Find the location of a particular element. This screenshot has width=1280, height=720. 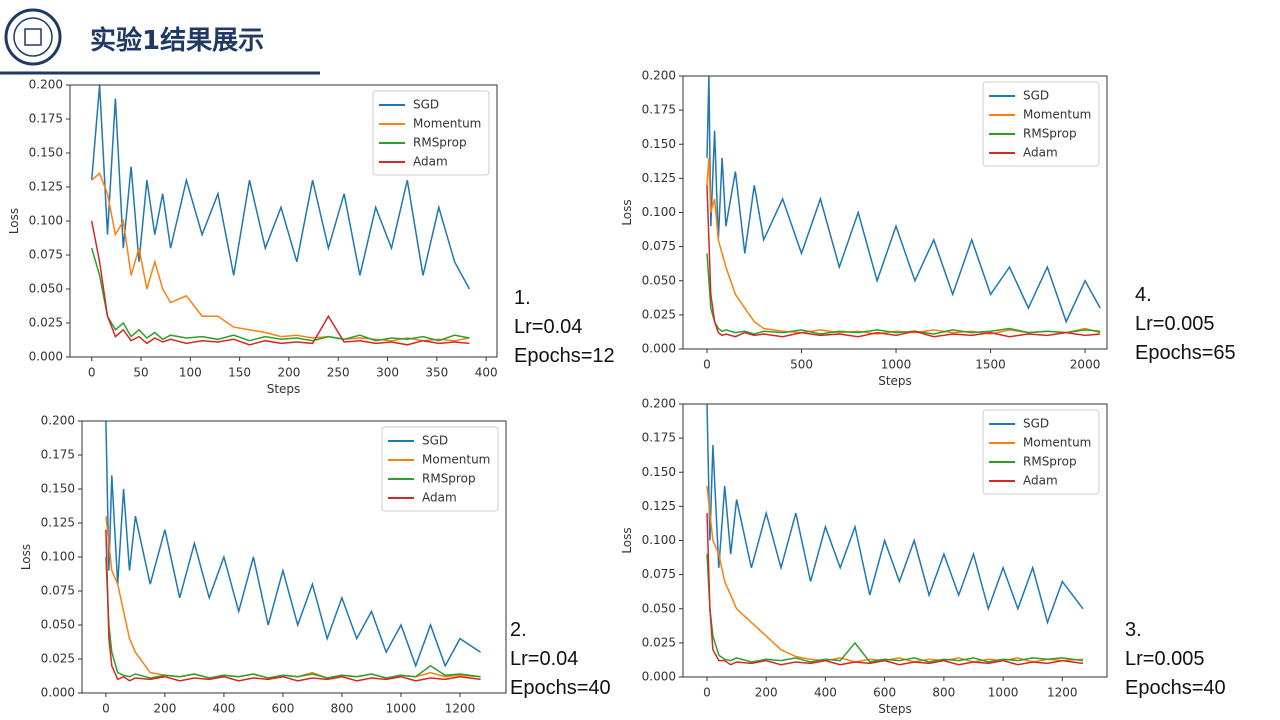

x-tick-label: 100 is located at coordinates (190, 373).